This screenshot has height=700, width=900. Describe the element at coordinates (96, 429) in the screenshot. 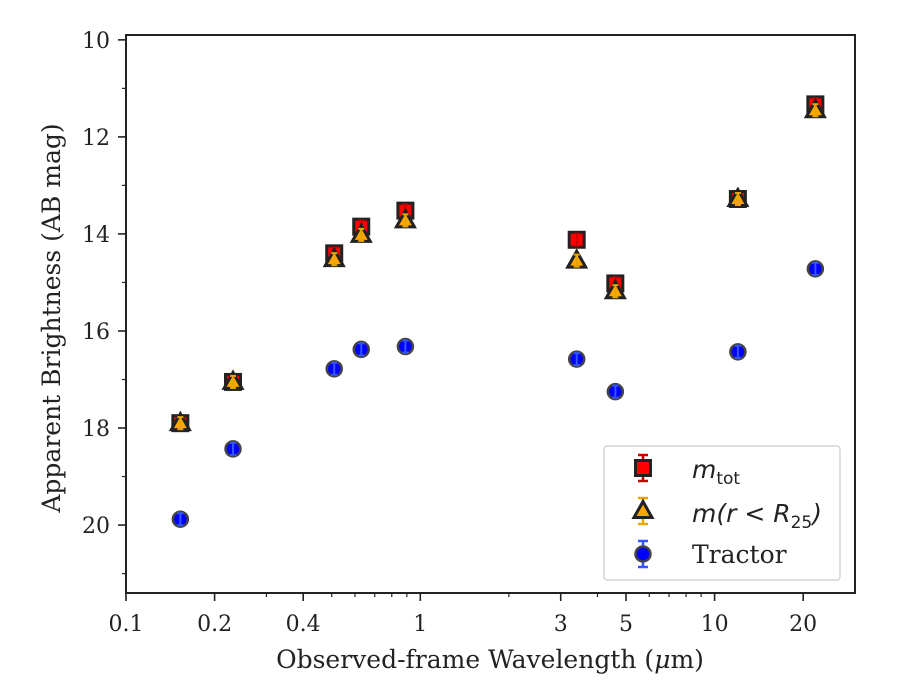

I see `y-tick-label: 18` at that location.